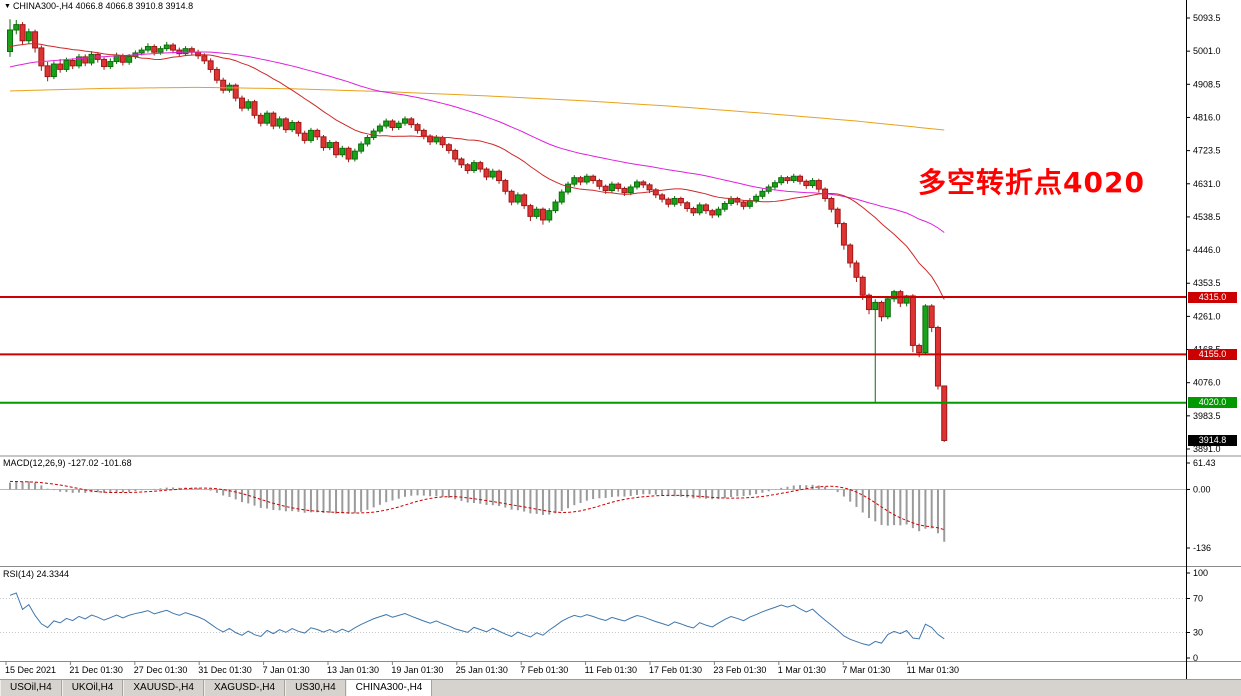  What do you see at coordinates (933, 670) in the screenshot?
I see `time-axis-label: 11 Mar 01:30` at bounding box center [933, 670].